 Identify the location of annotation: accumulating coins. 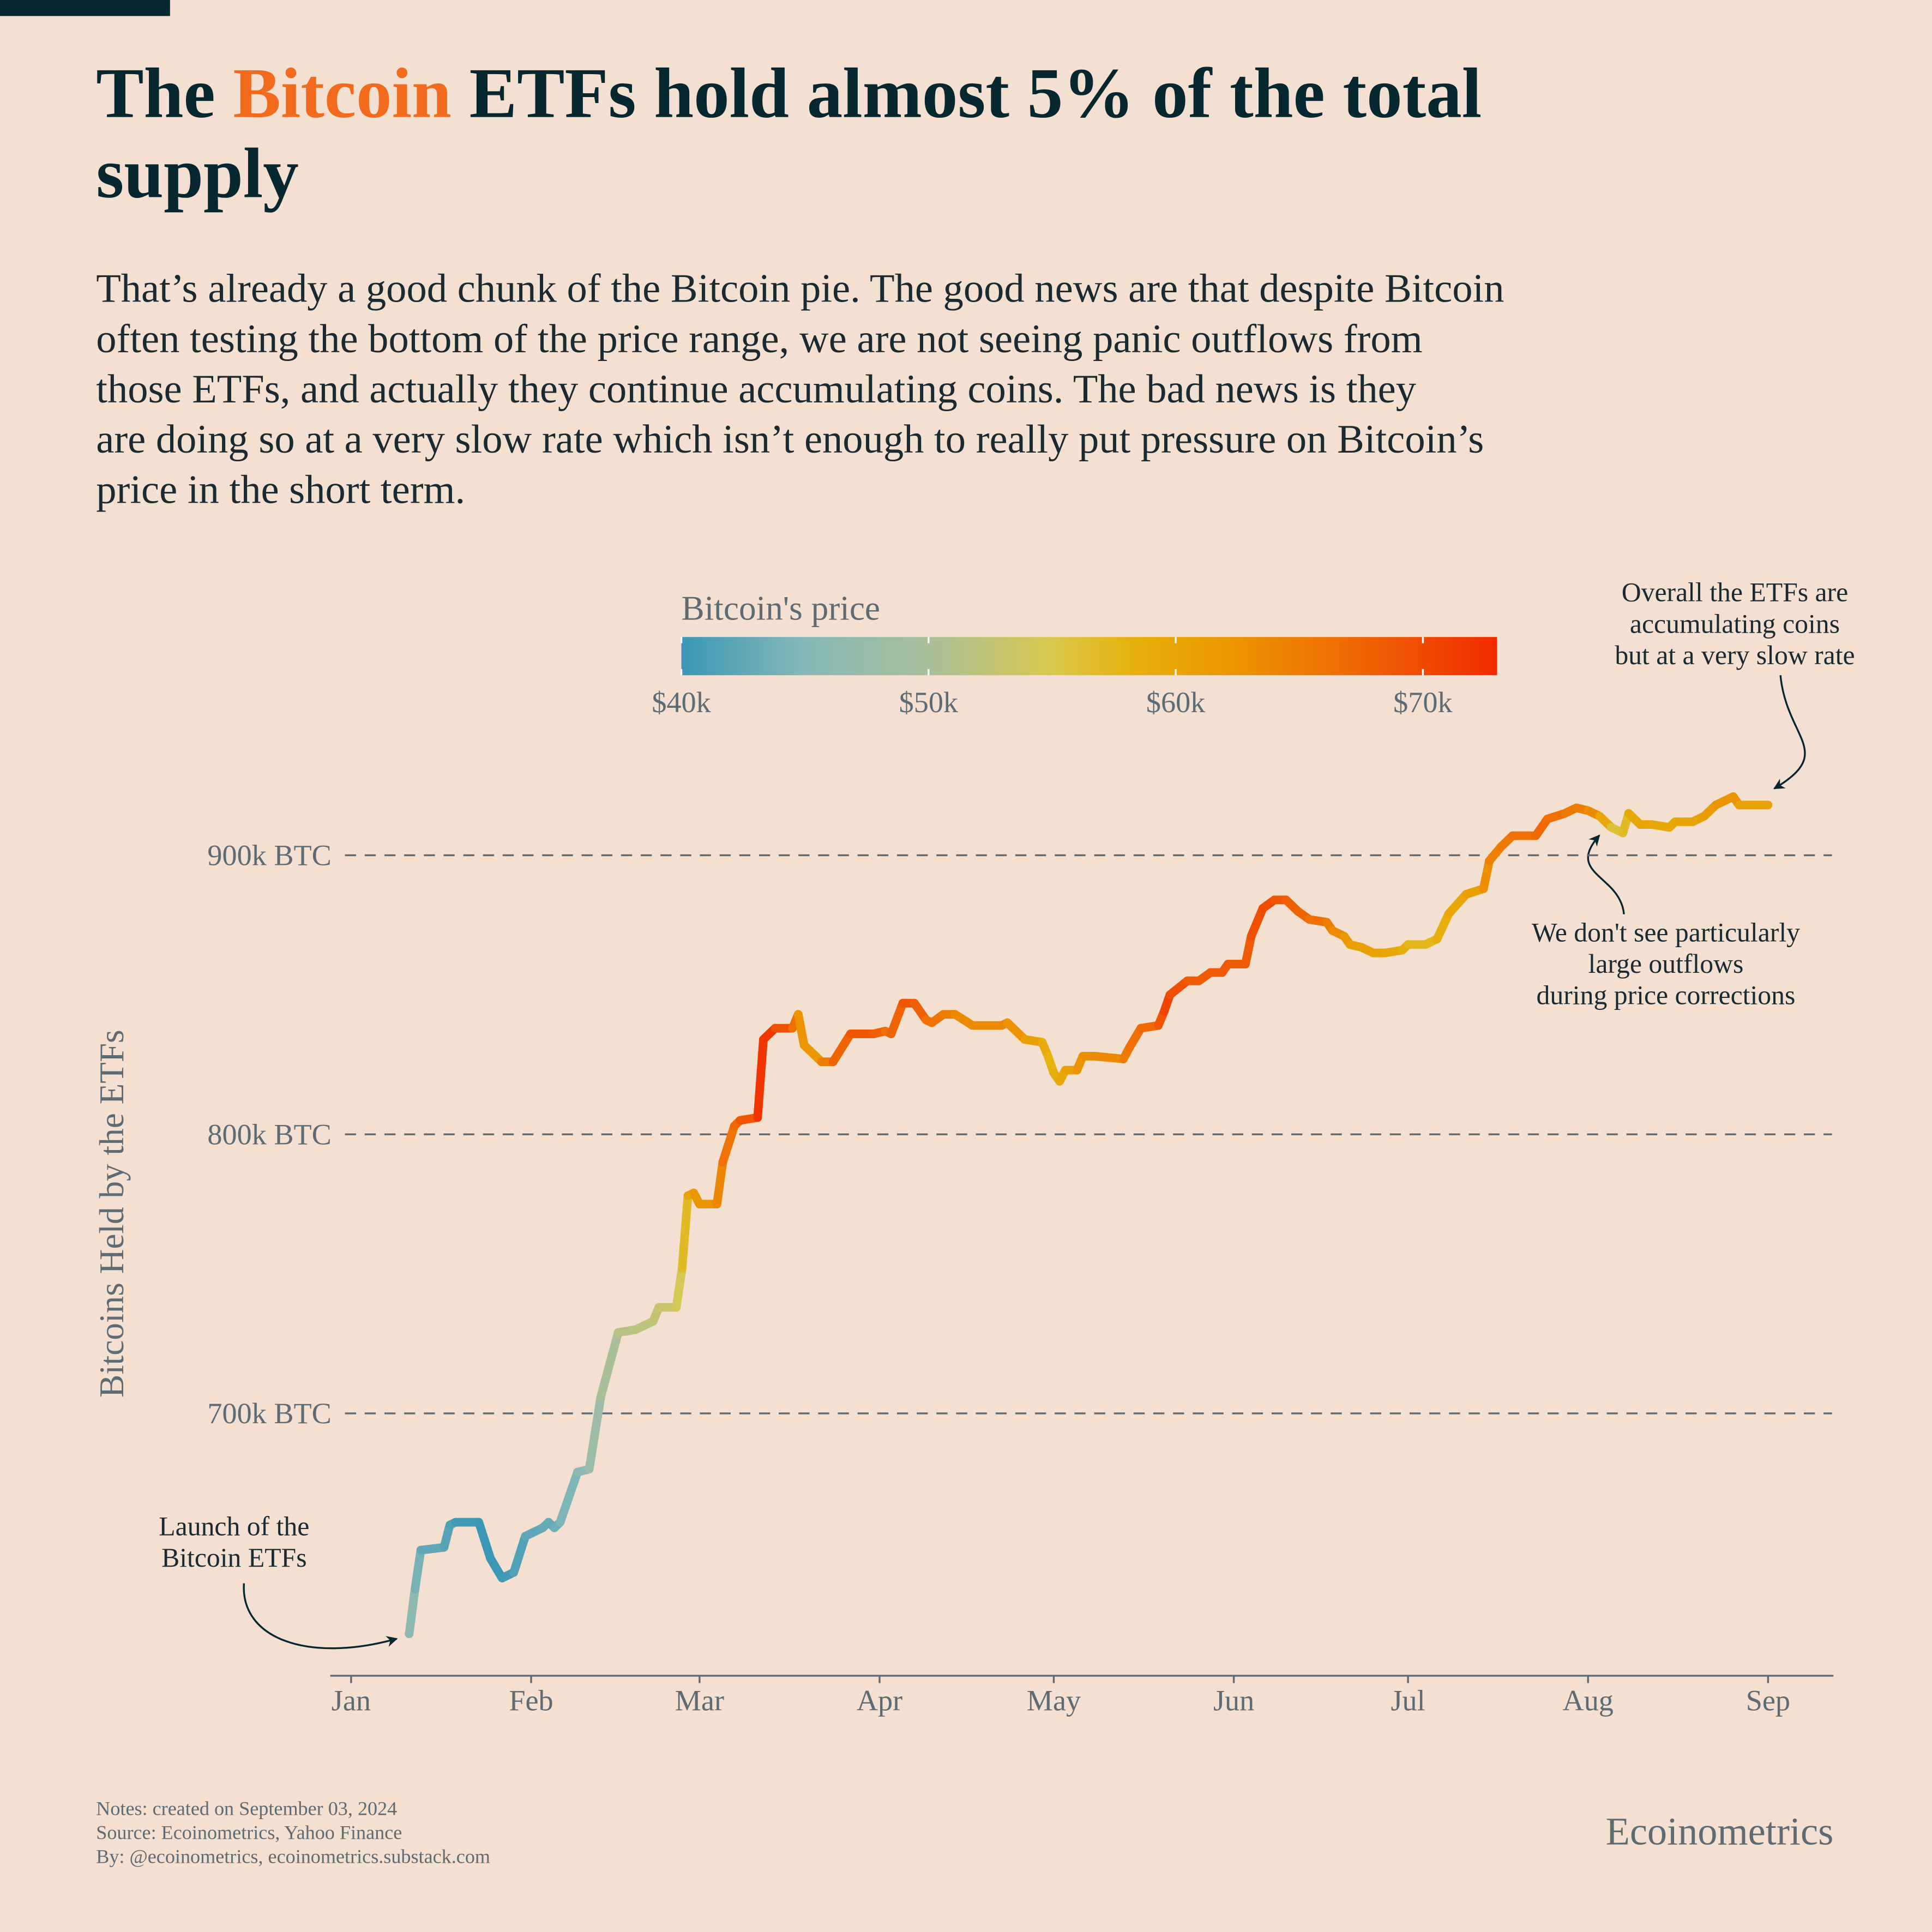
(1735, 624).